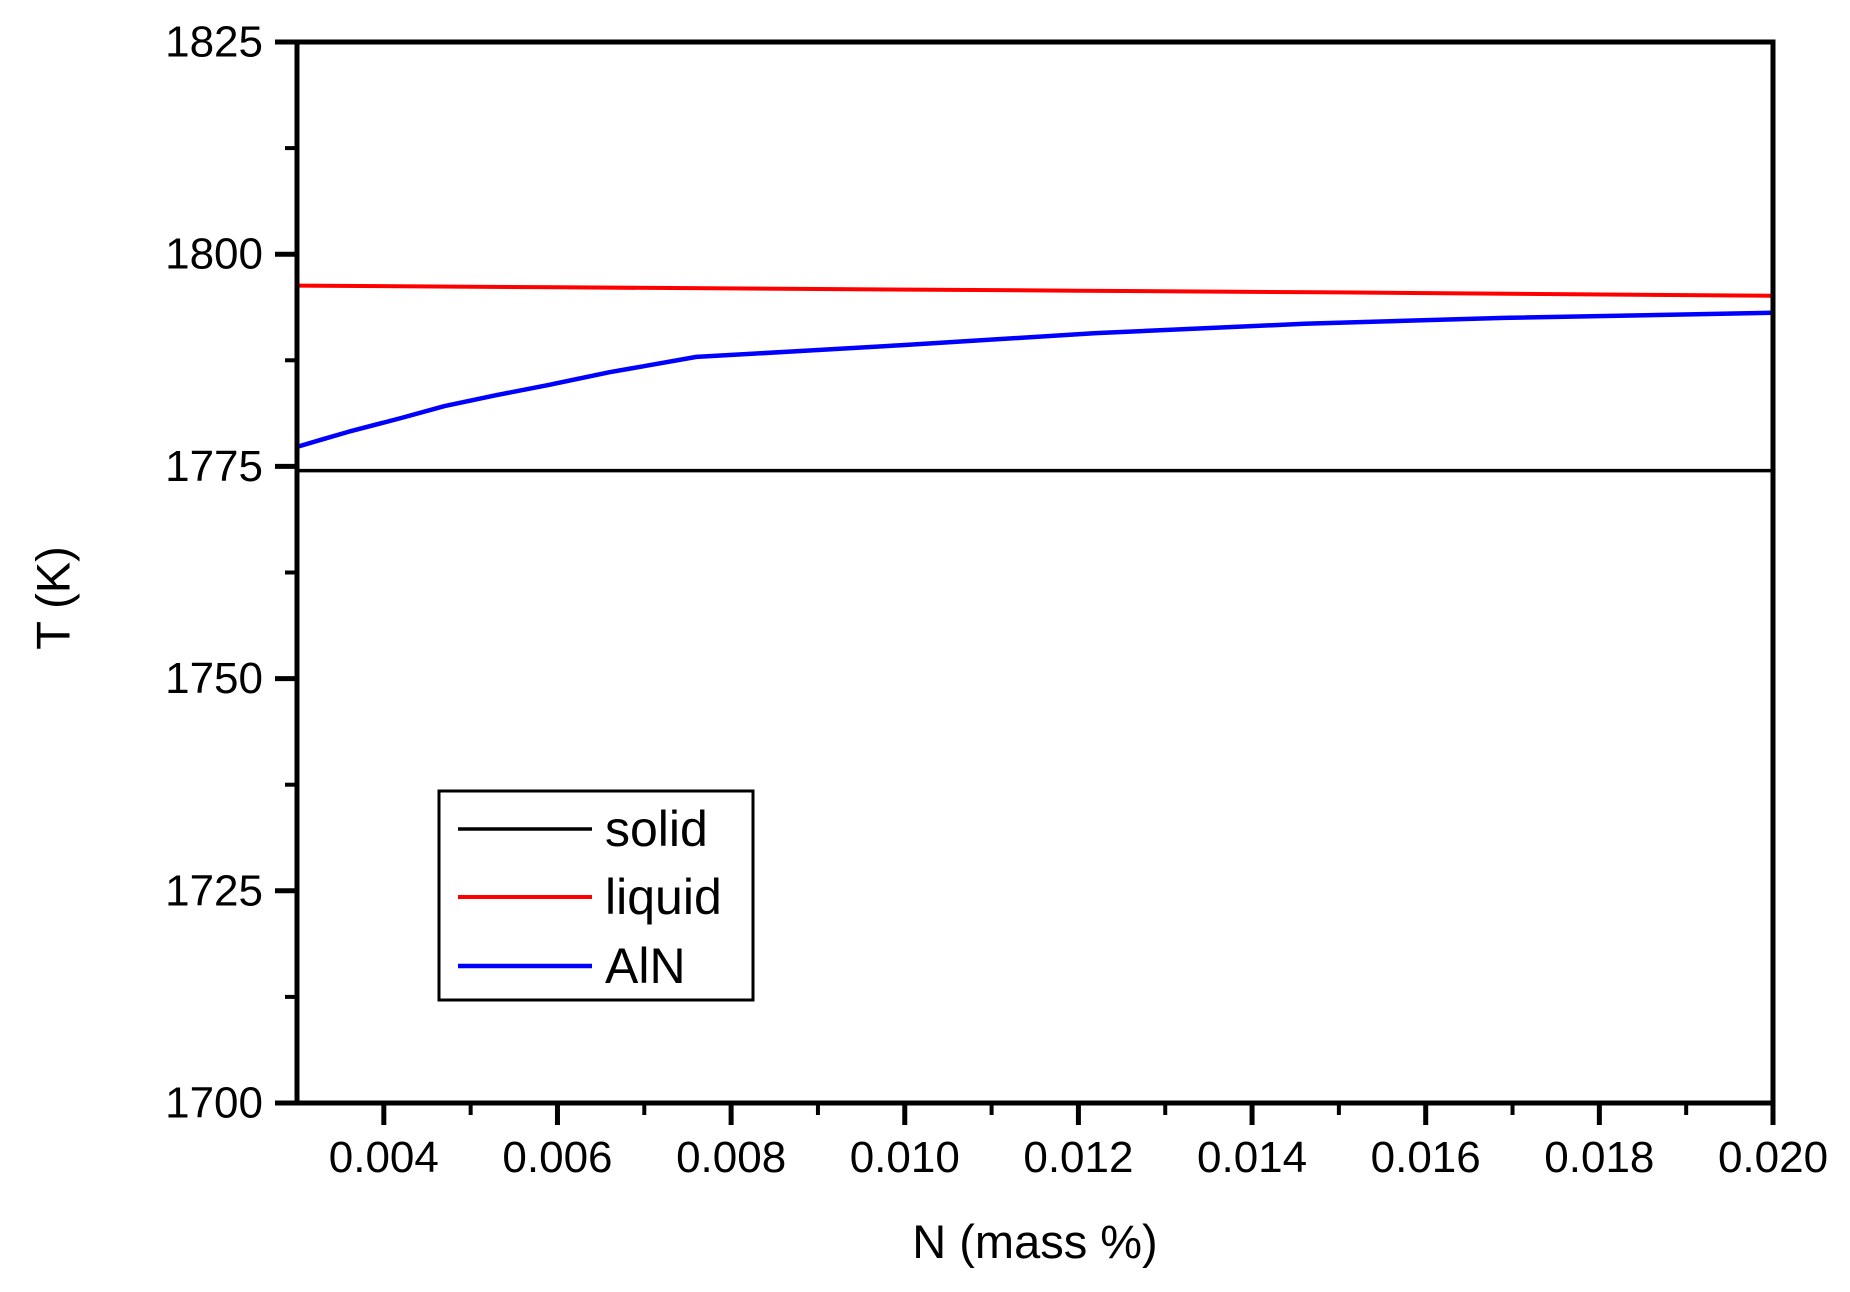 The image size is (1850, 1292). What do you see at coordinates (656, 829) in the screenshot?
I see `legend-label-solid: solid` at bounding box center [656, 829].